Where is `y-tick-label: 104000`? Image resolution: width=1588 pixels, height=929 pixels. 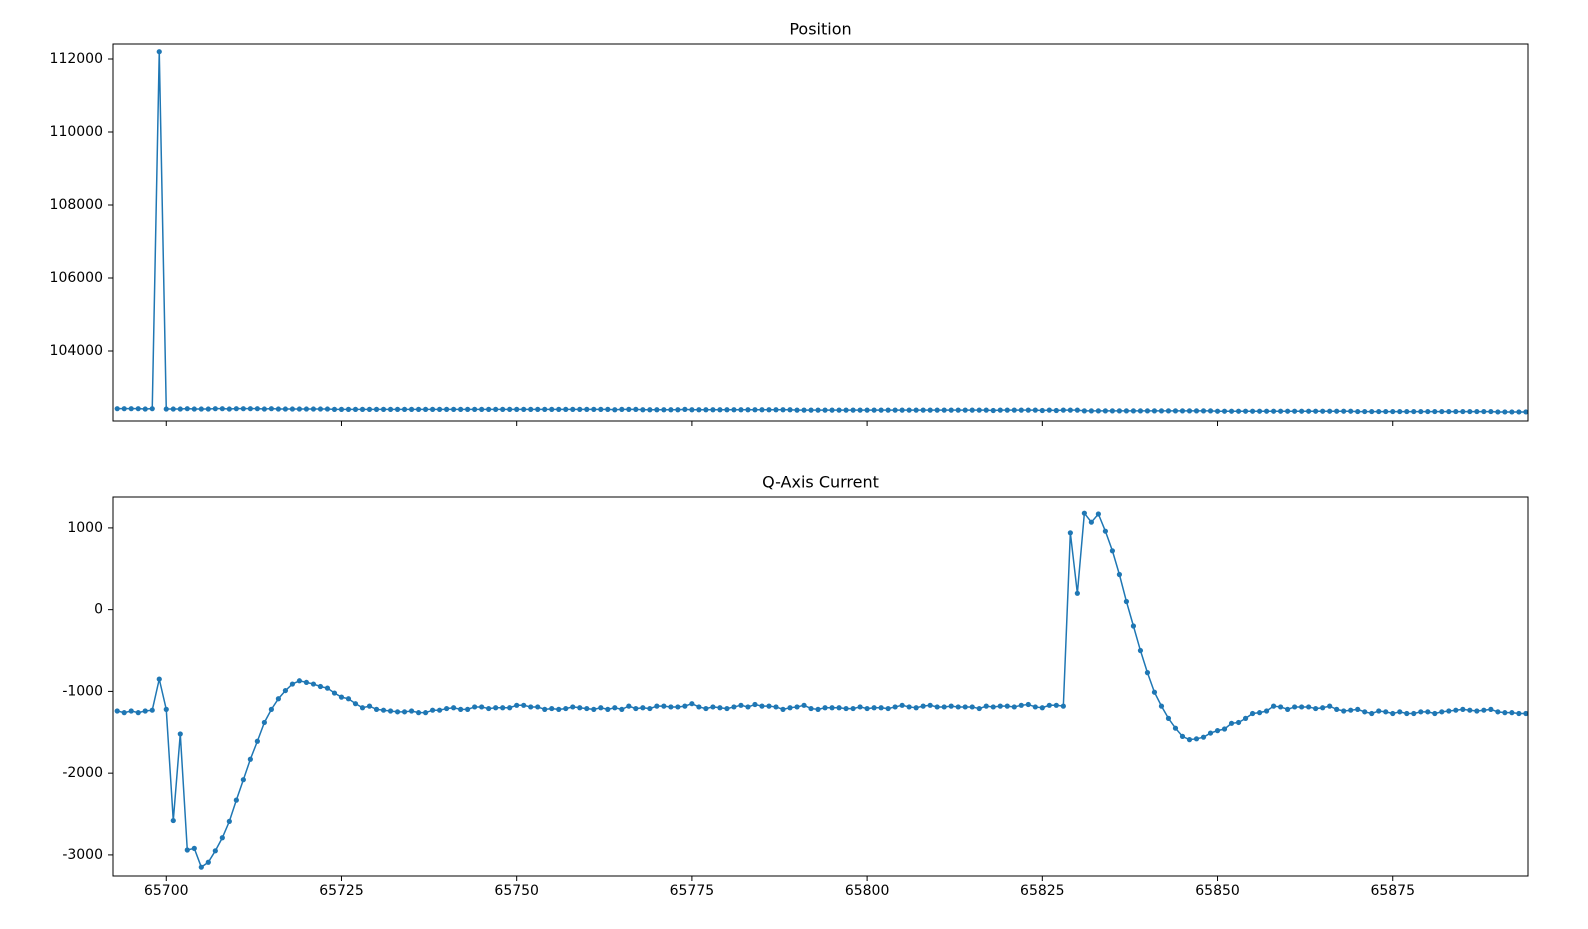 y-tick-label: 104000 is located at coordinates (76, 351).